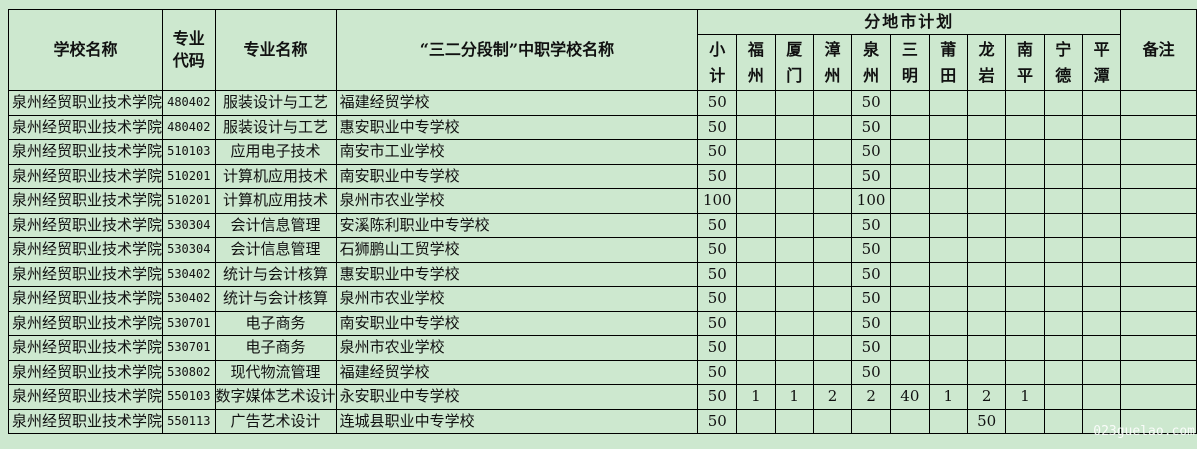 The width and height of the screenshot is (1197, 449). What do you see at coordinates (85, 50) in the screenshot?
I see `header-school: 学校名称` at bounding box center [85, 50].